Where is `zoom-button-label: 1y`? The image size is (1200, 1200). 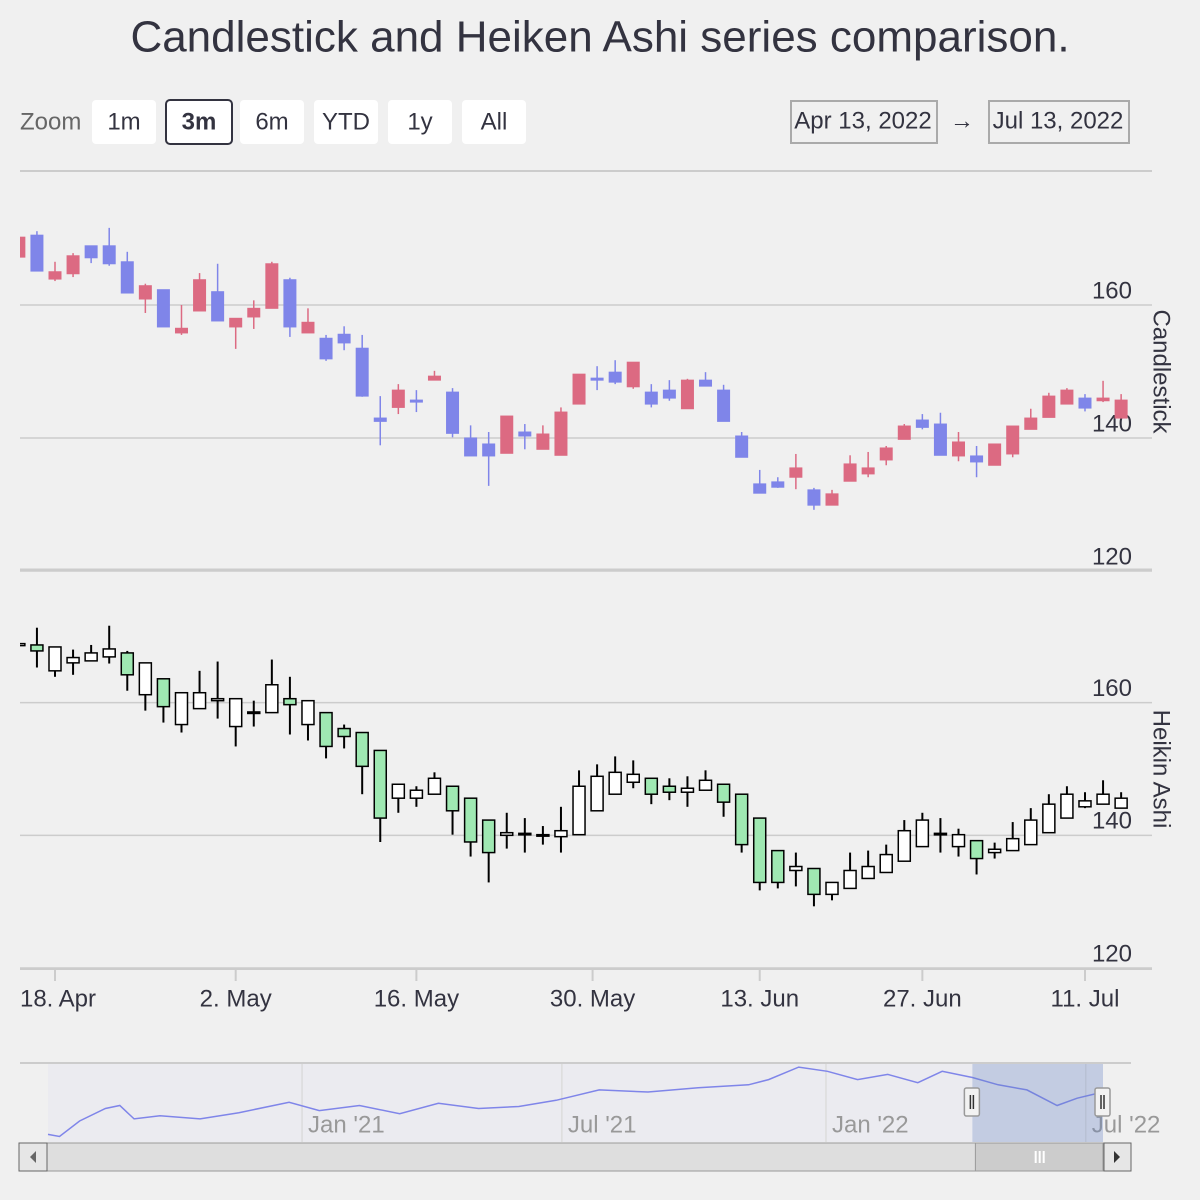
zoom-button-label: 1y is located at coordinates (419, 121).